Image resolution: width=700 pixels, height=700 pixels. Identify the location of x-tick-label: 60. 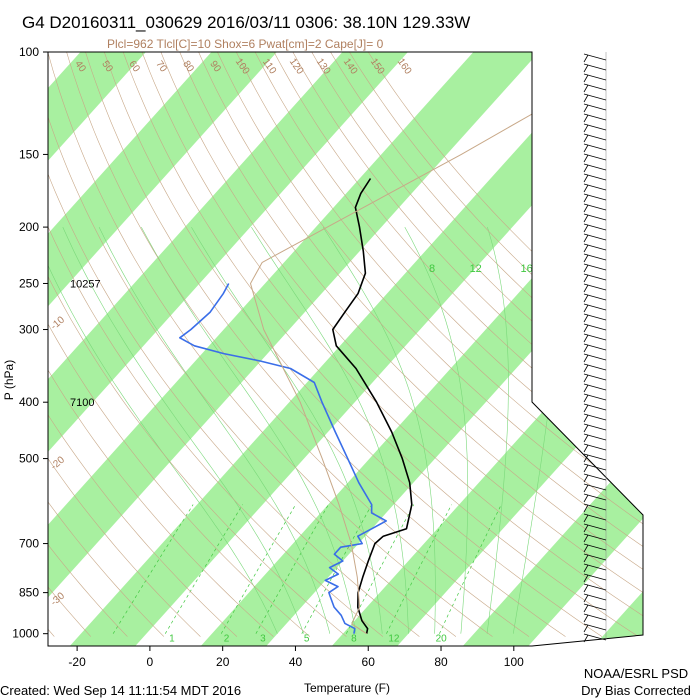
(369, 662).